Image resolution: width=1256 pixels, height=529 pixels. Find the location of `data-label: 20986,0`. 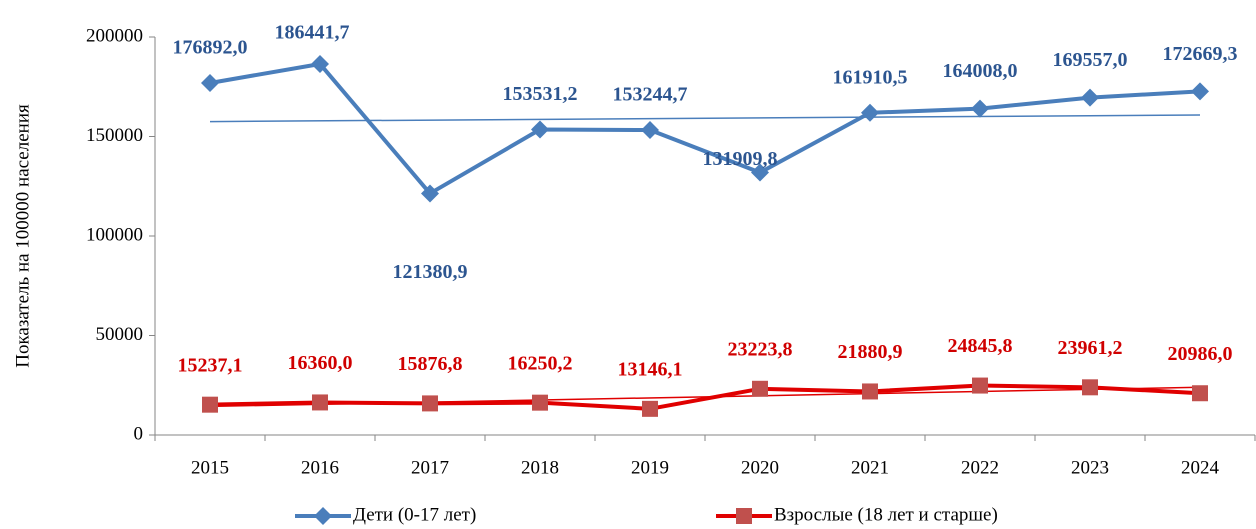

data-label: 20986,0 is located at coordinates (1200, 354).